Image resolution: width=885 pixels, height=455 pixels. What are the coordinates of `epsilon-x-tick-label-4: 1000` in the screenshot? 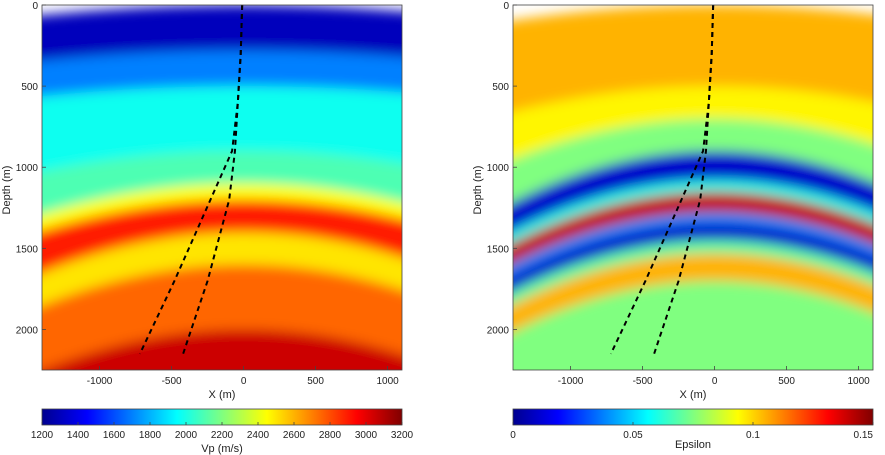 It's located at (858, 381).